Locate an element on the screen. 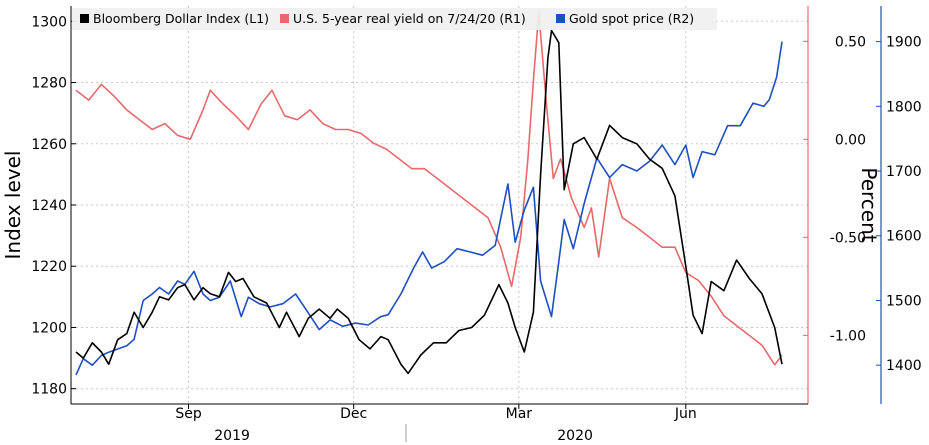 The height and width of the screenshot is (445, 929). x-axis-tick-label: Jun is located at coordinates (685, 414).